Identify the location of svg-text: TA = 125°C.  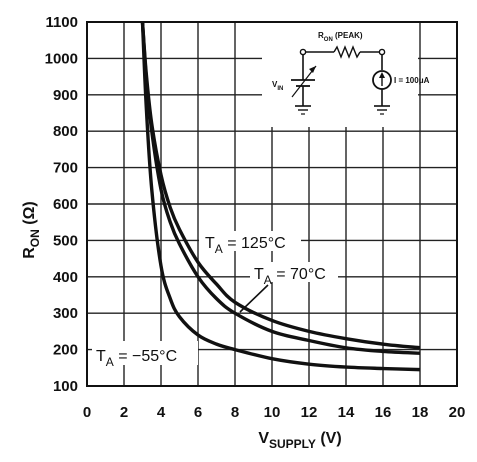
(245, 245).